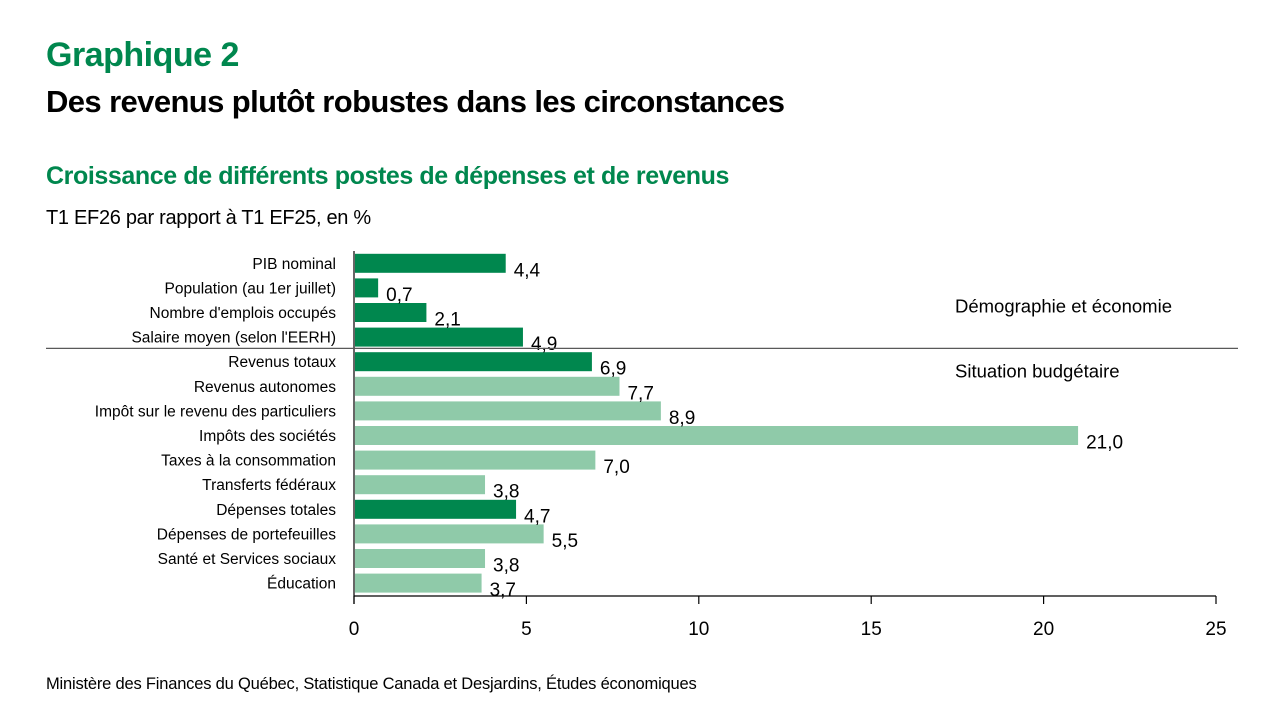  Describe the element at coordinates (1037, 370) in the screenshot. I see `group-label-situation-budgetaire: Situation budgétaire` at that location.